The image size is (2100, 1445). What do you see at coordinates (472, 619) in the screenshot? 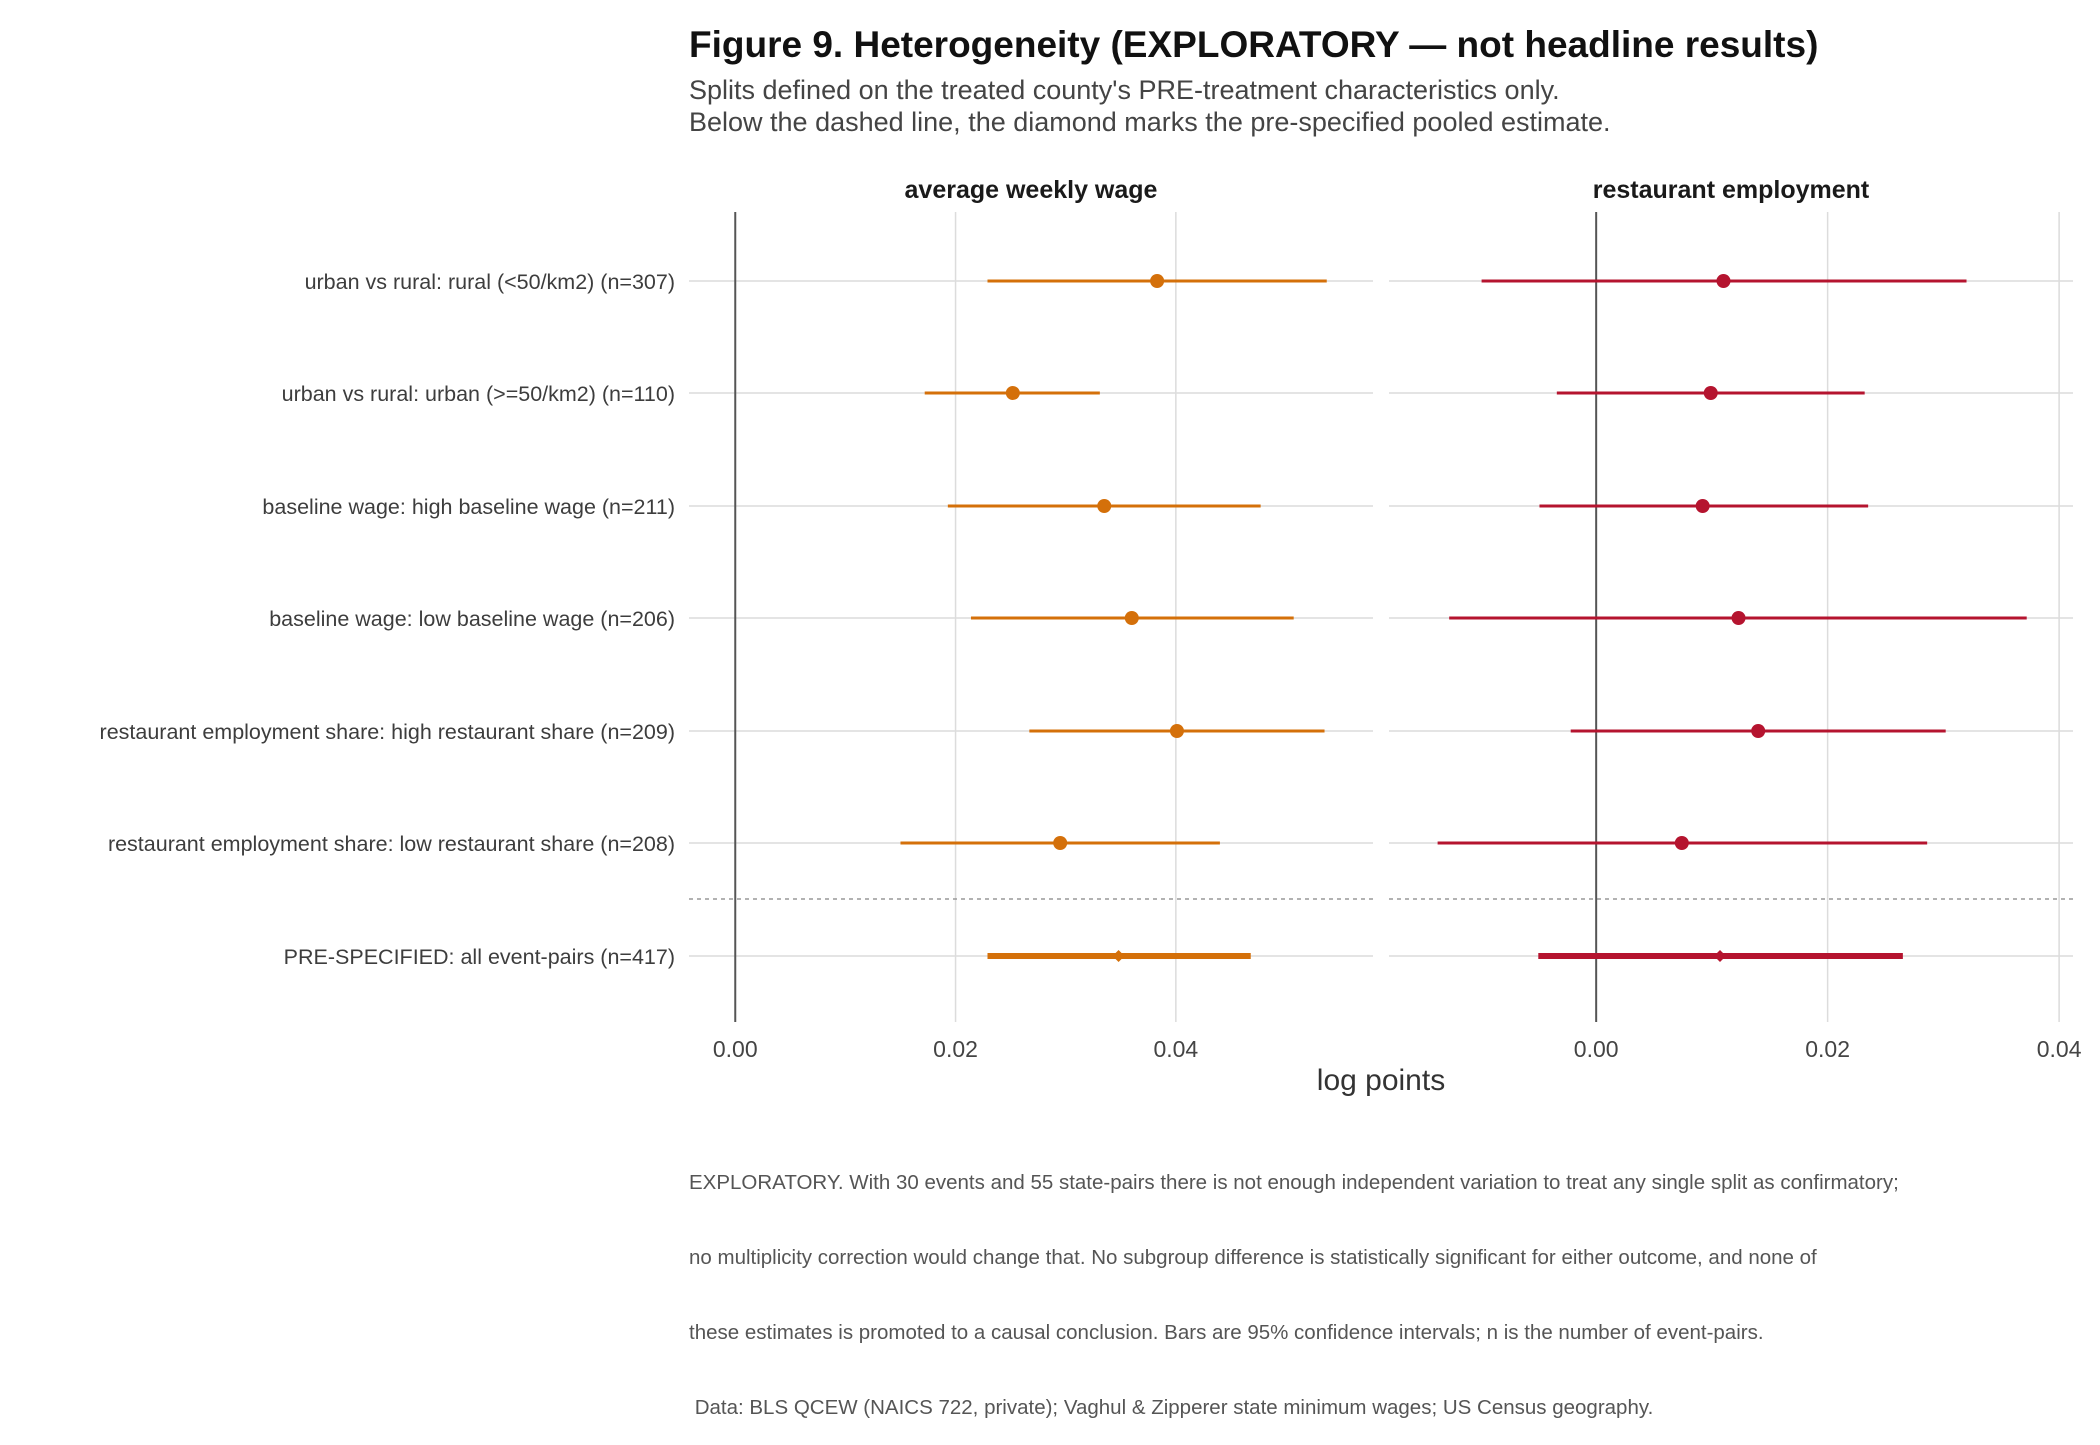
I see `row-label: baseline wage: low baseline wage (n=206)` at bounding box center [472, 619].